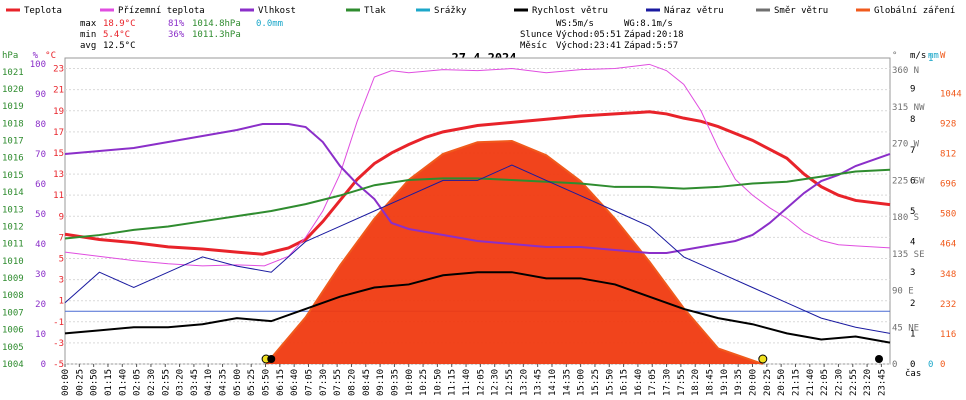 The image size is (966, 400). What do you see at coordinates (88, 46) in the screenshot?
I see `stat-avg-label: avg` at bounding box center [88, 46].